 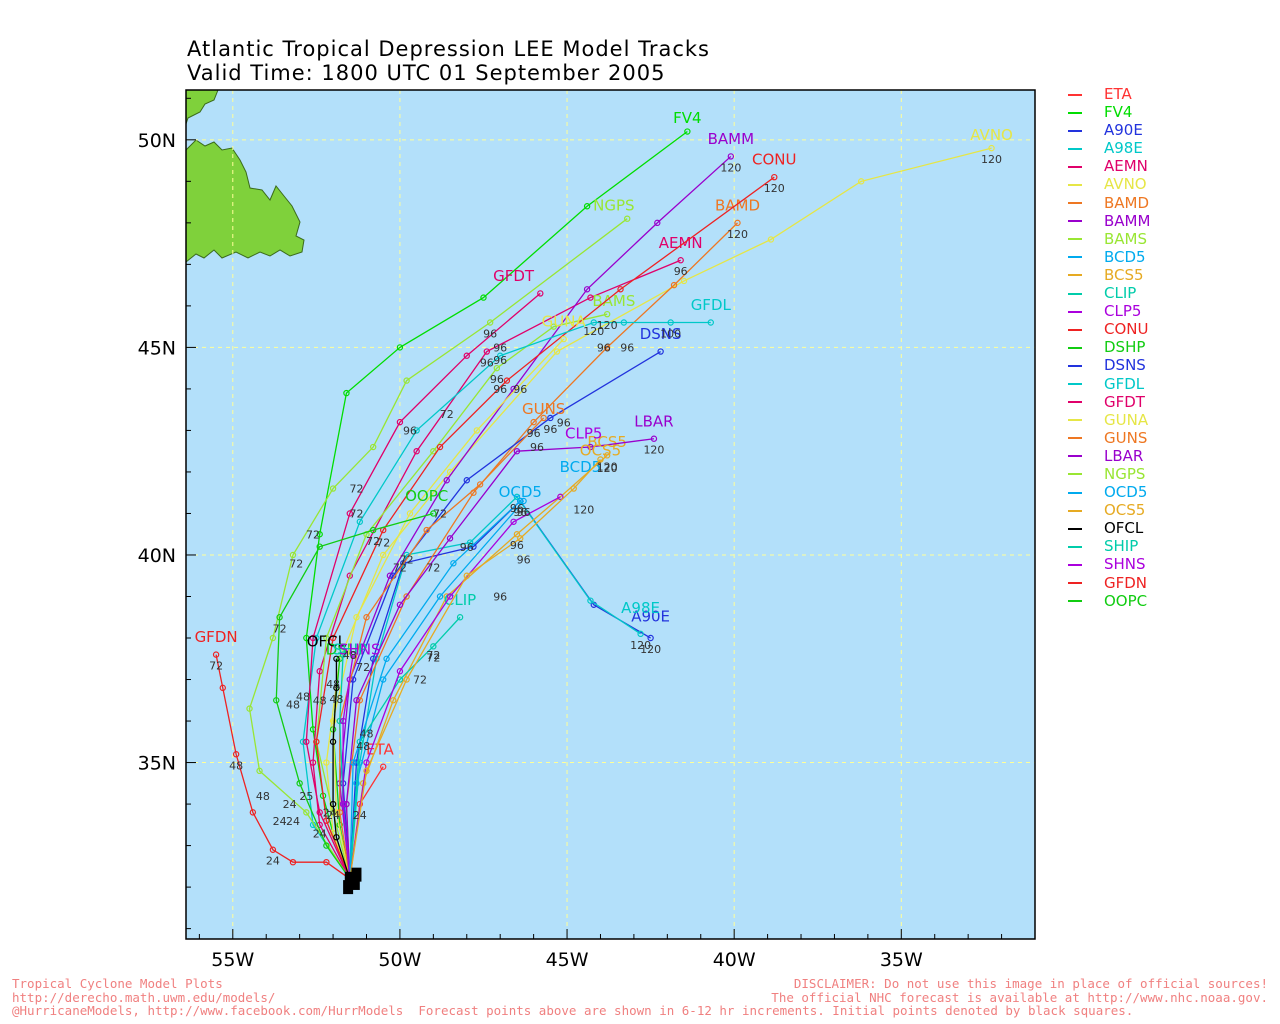 What do you see at coordinates (1109, 275) in the screenshot?
I see `legend-item: BCS5` at bounding box center [1109, 275].